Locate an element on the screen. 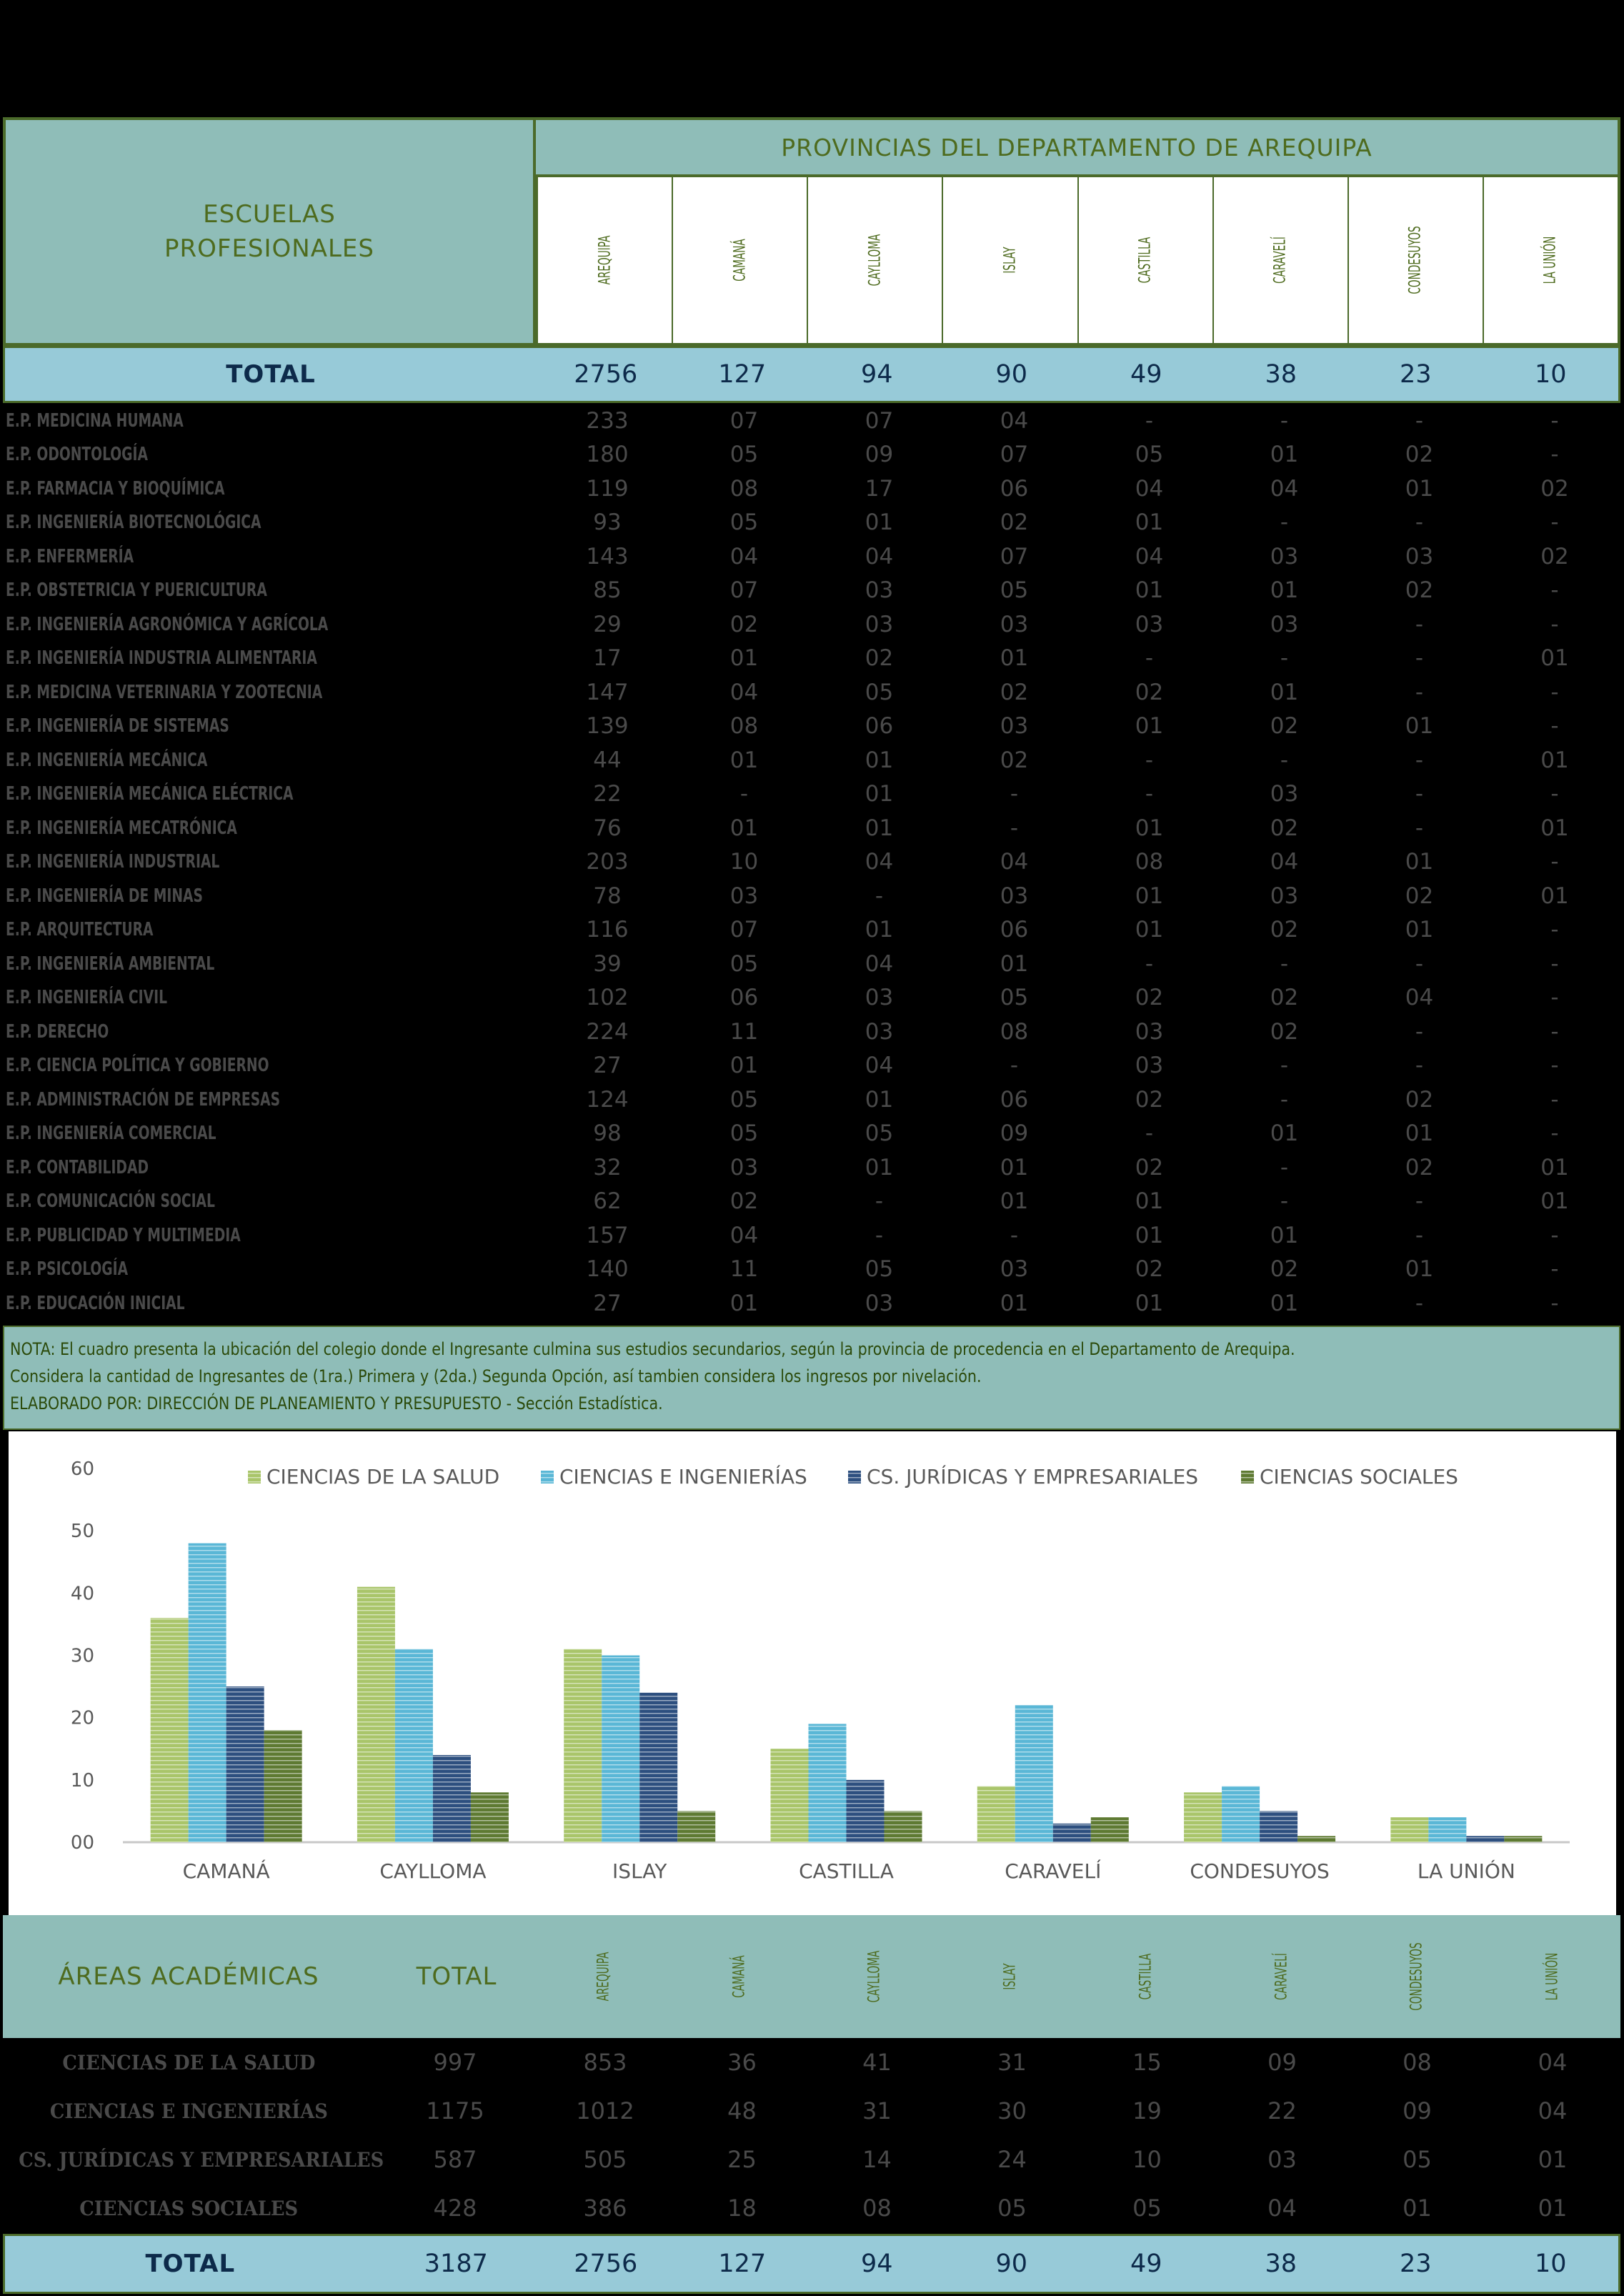  table-row: E.P. INGENIERÍA MECÁNICA 44 01 01 02 - - - 01 is located at coordinates (812, 760).